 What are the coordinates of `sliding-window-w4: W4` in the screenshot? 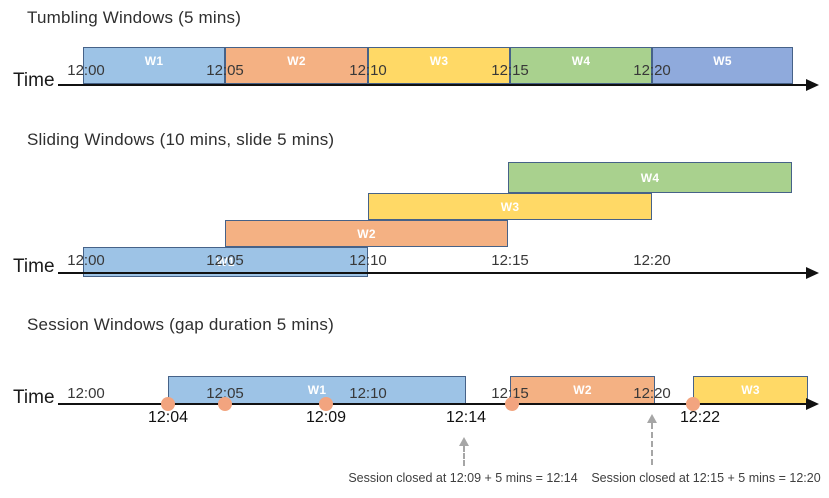 It's located at (650, 177).